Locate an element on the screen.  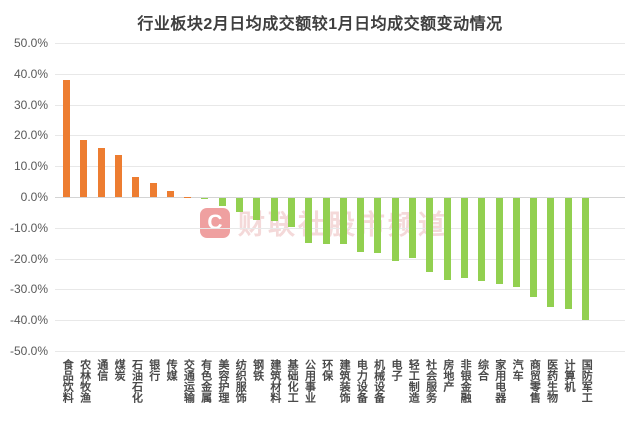
x-category-label: 基础化工 is located at coordinates (292, 381).